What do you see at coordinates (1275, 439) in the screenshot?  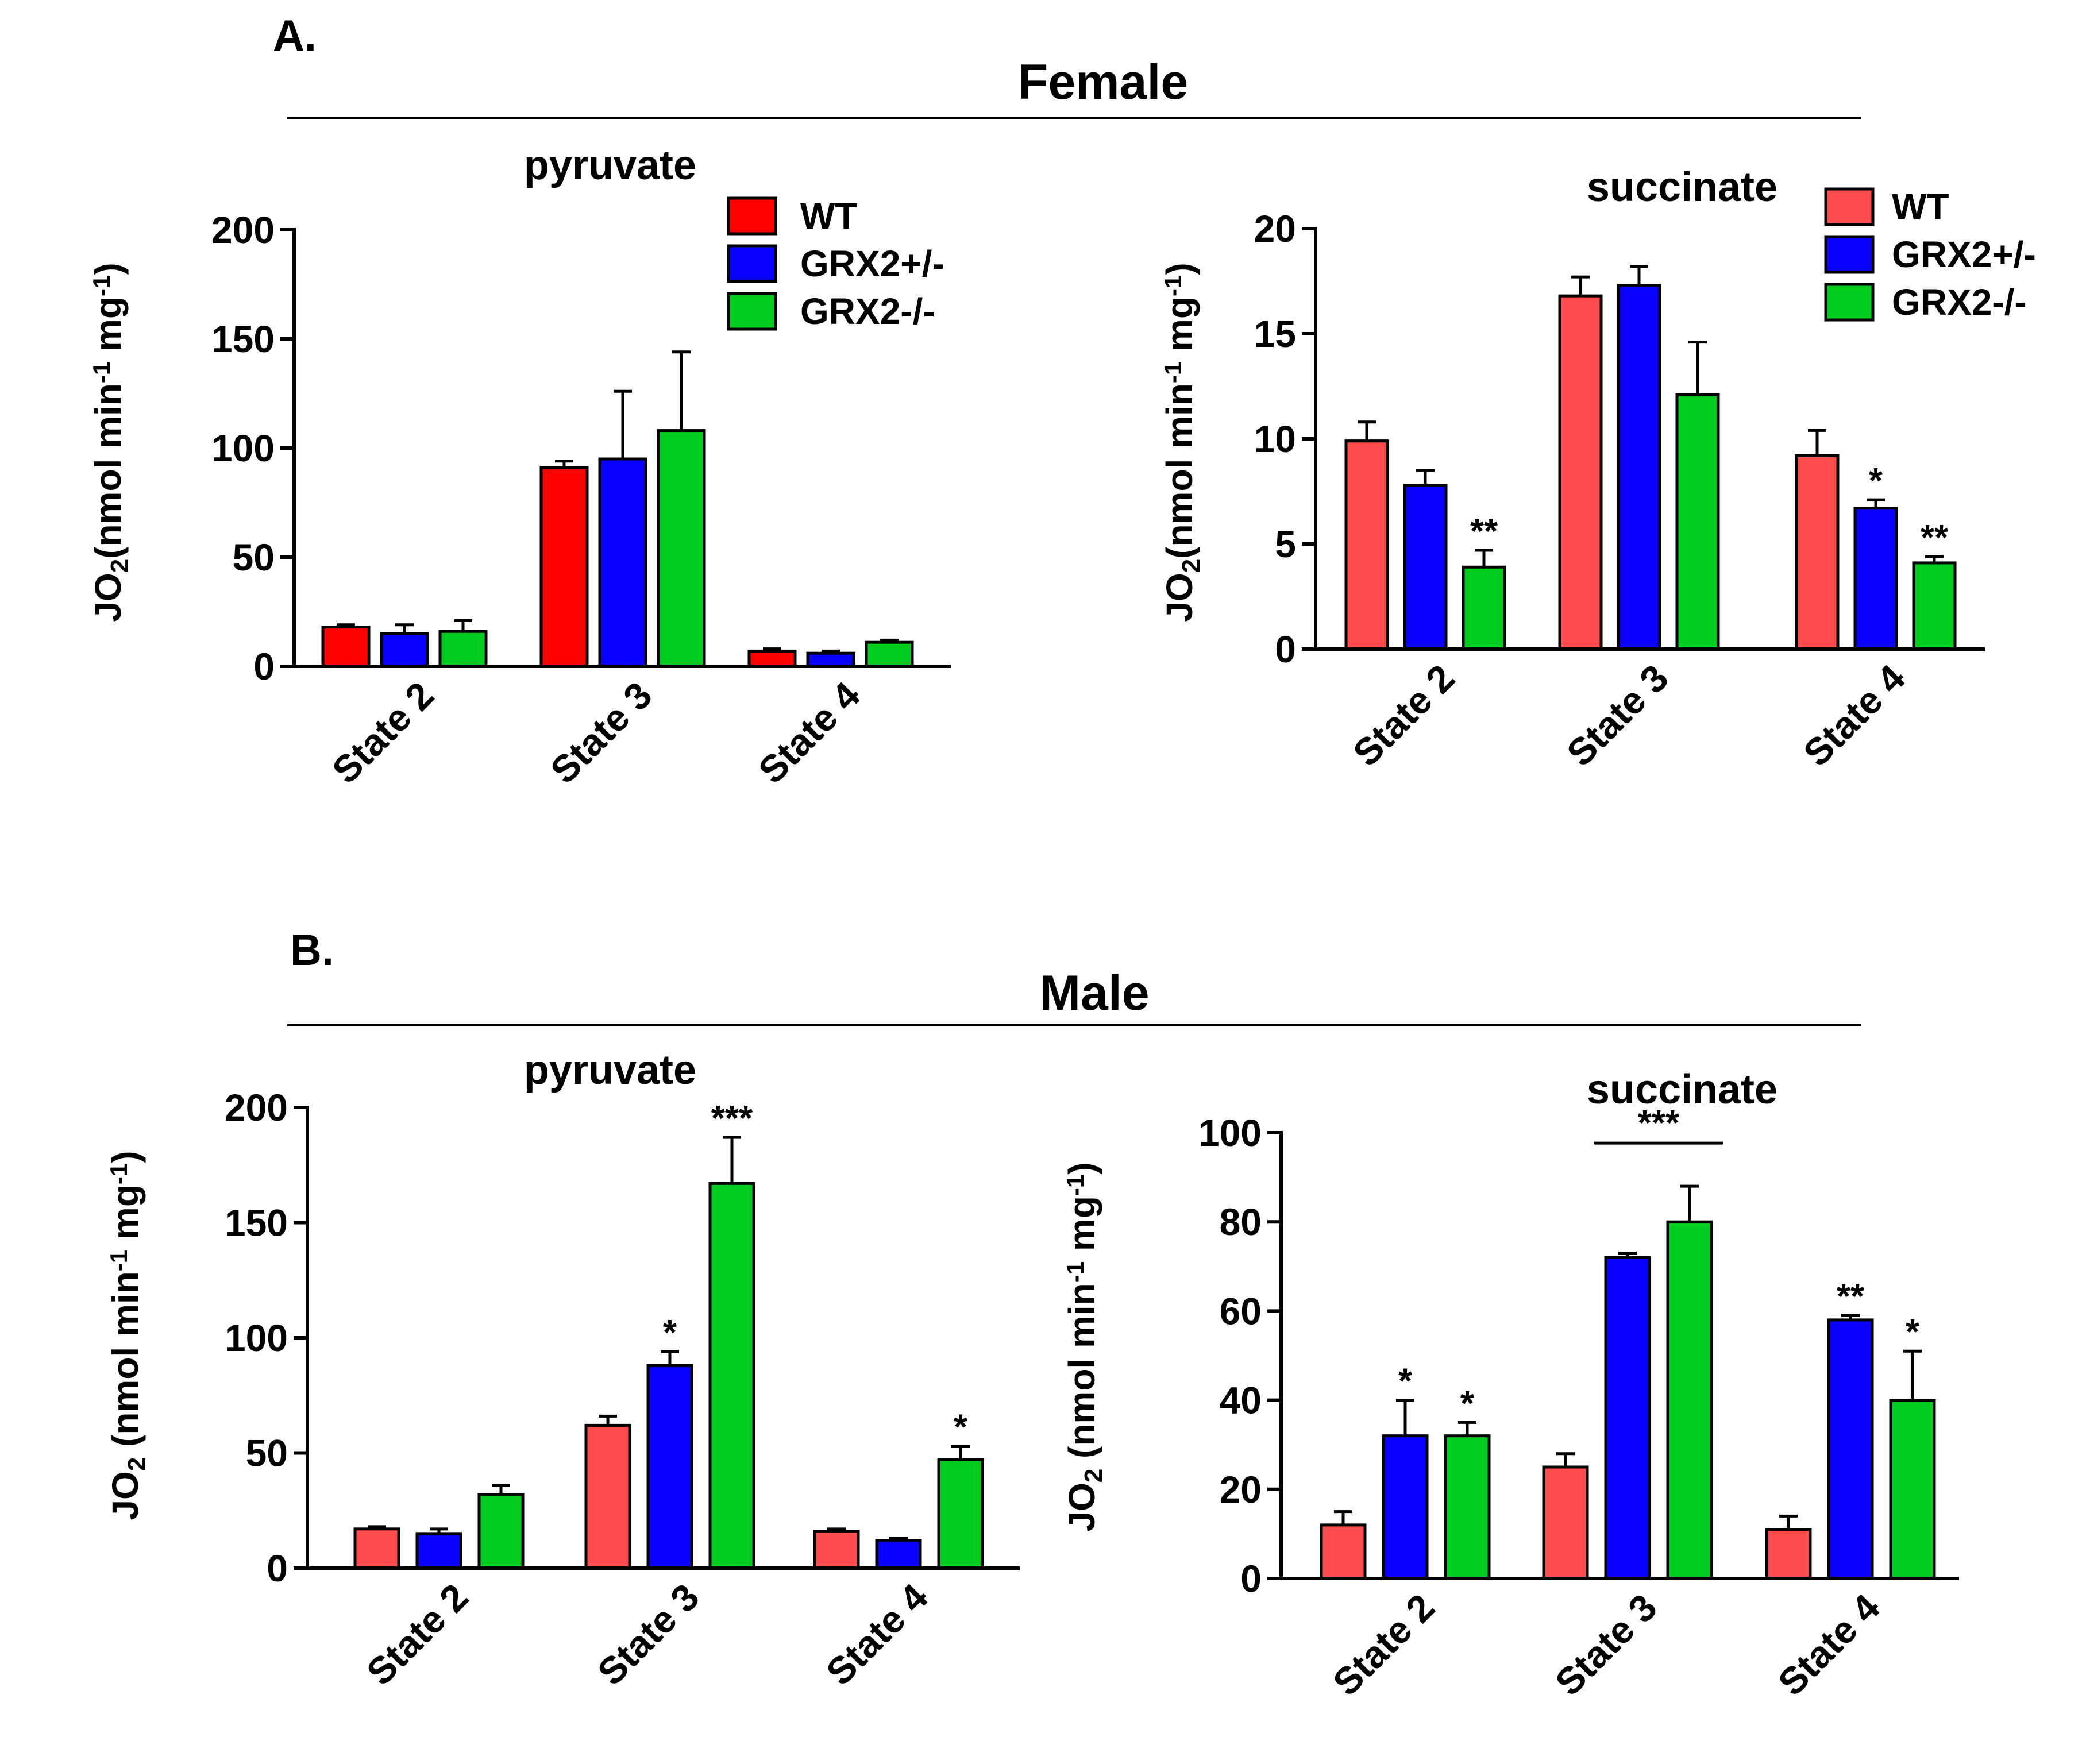 I see `y-tick-label: 10` at bounding box center [1275, 439].